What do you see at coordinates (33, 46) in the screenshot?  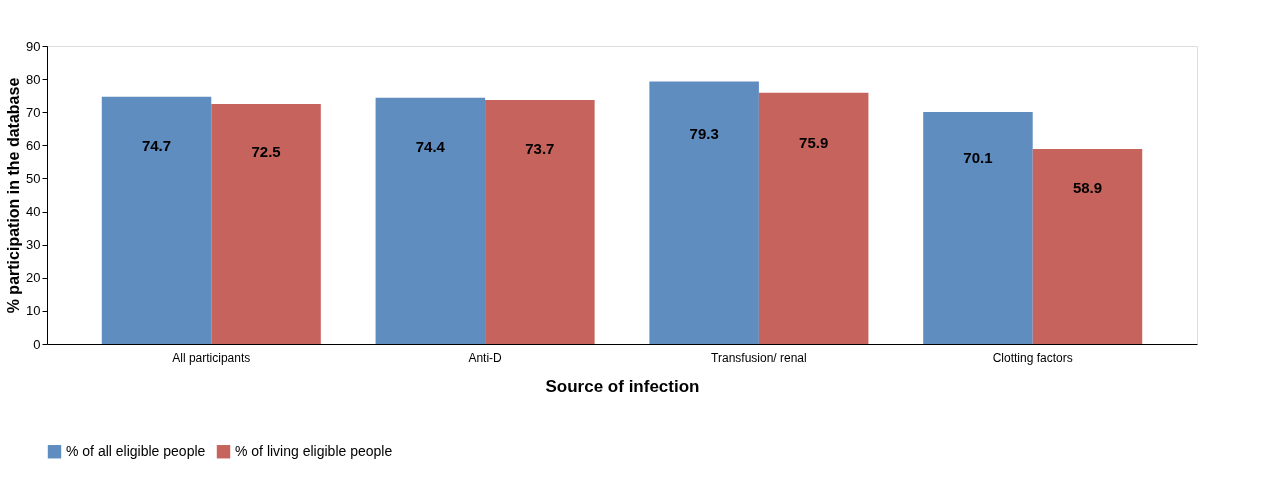 I see `y-tick-label: 90` at bounding box center [33, 46].